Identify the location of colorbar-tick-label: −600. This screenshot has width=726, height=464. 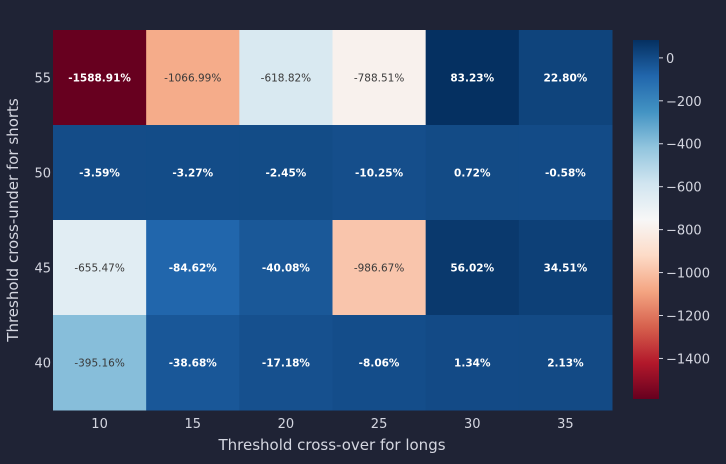
(684, 188).